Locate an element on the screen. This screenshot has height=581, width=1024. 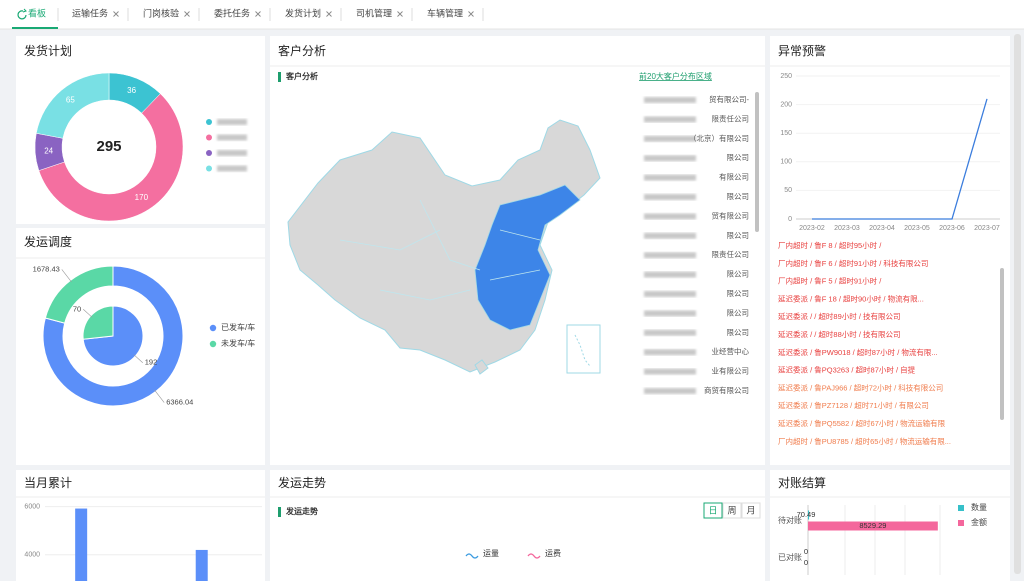
alert-item: 延迟委派 / 鲁PQ5582 / 超时67小时 / 物流运输有限 is located at coordinates (862, 423).